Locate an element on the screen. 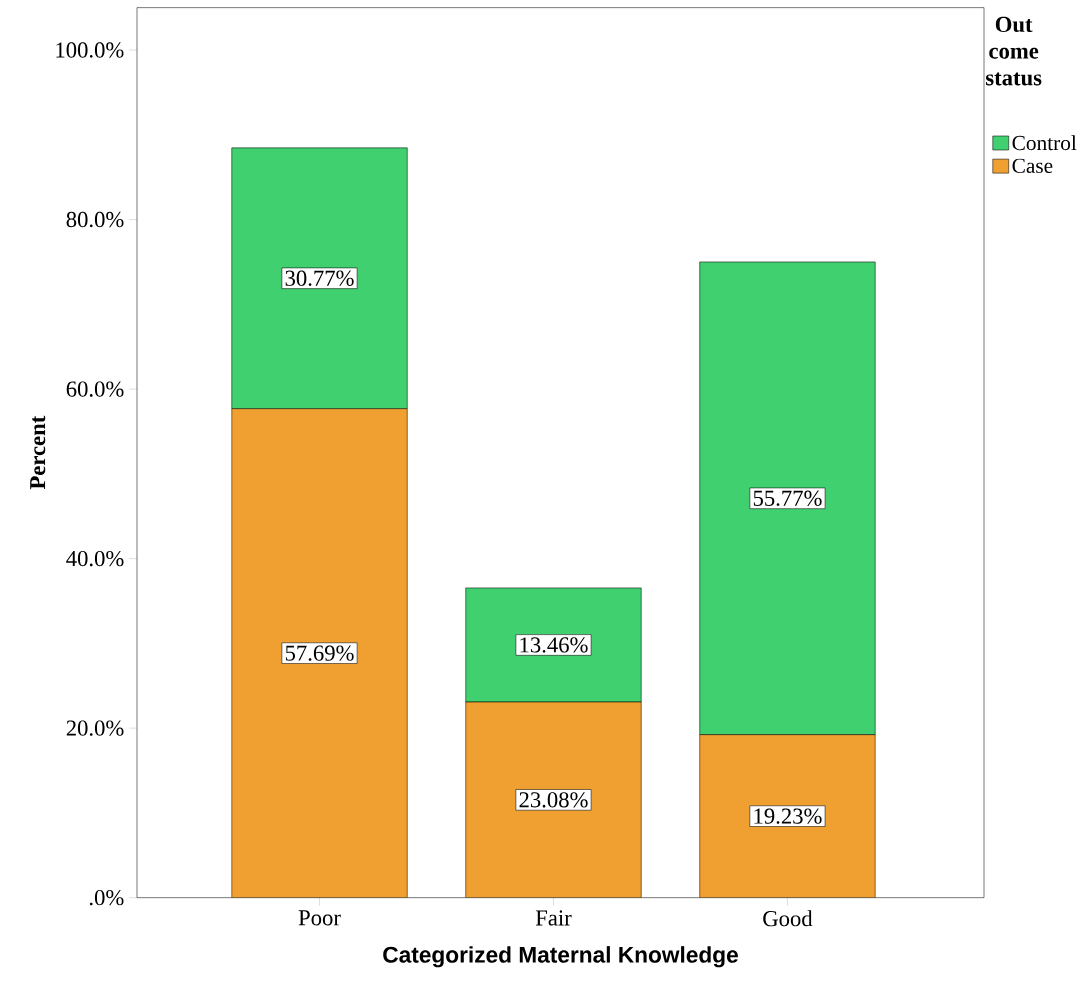  x-tick-label: Good is located at coordinates (788, 918).